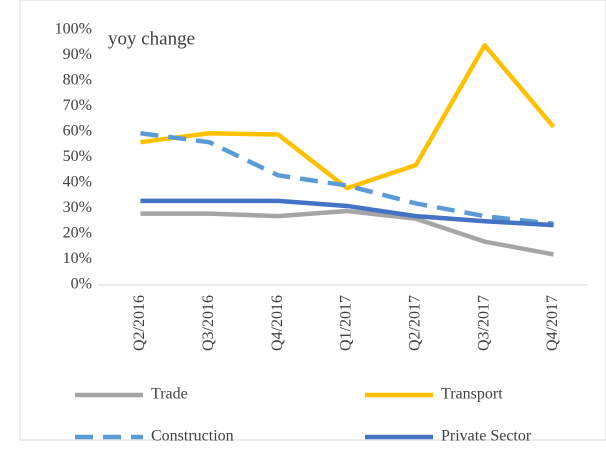  What do you see at coordinates (552, 323) in the screenshot?
I see `x-tick-label: Q4/2017` at bounding box center [552, 323].